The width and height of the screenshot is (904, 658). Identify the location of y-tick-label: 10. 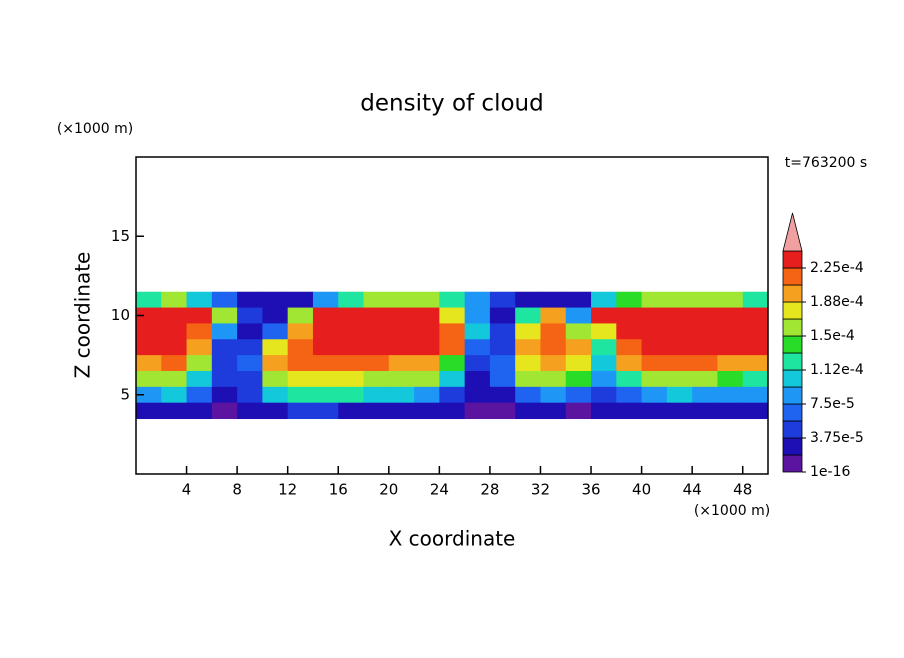
(120, 315).